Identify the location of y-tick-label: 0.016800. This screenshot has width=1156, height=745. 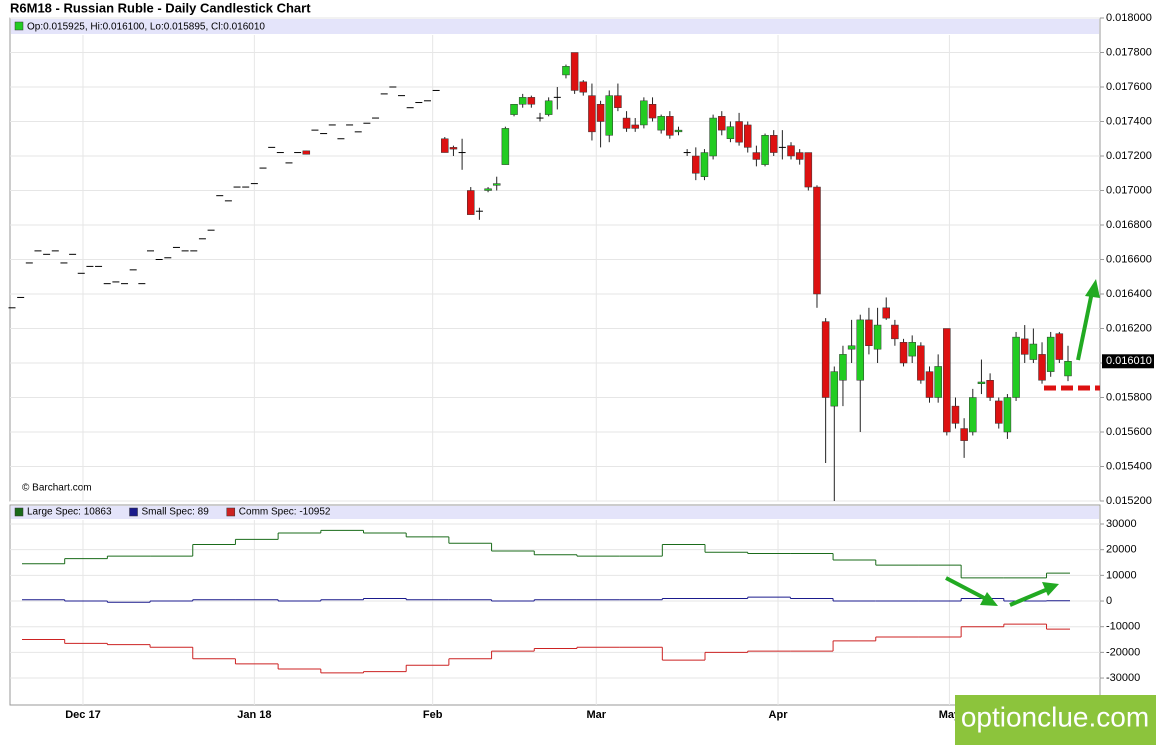
(1129, 225).